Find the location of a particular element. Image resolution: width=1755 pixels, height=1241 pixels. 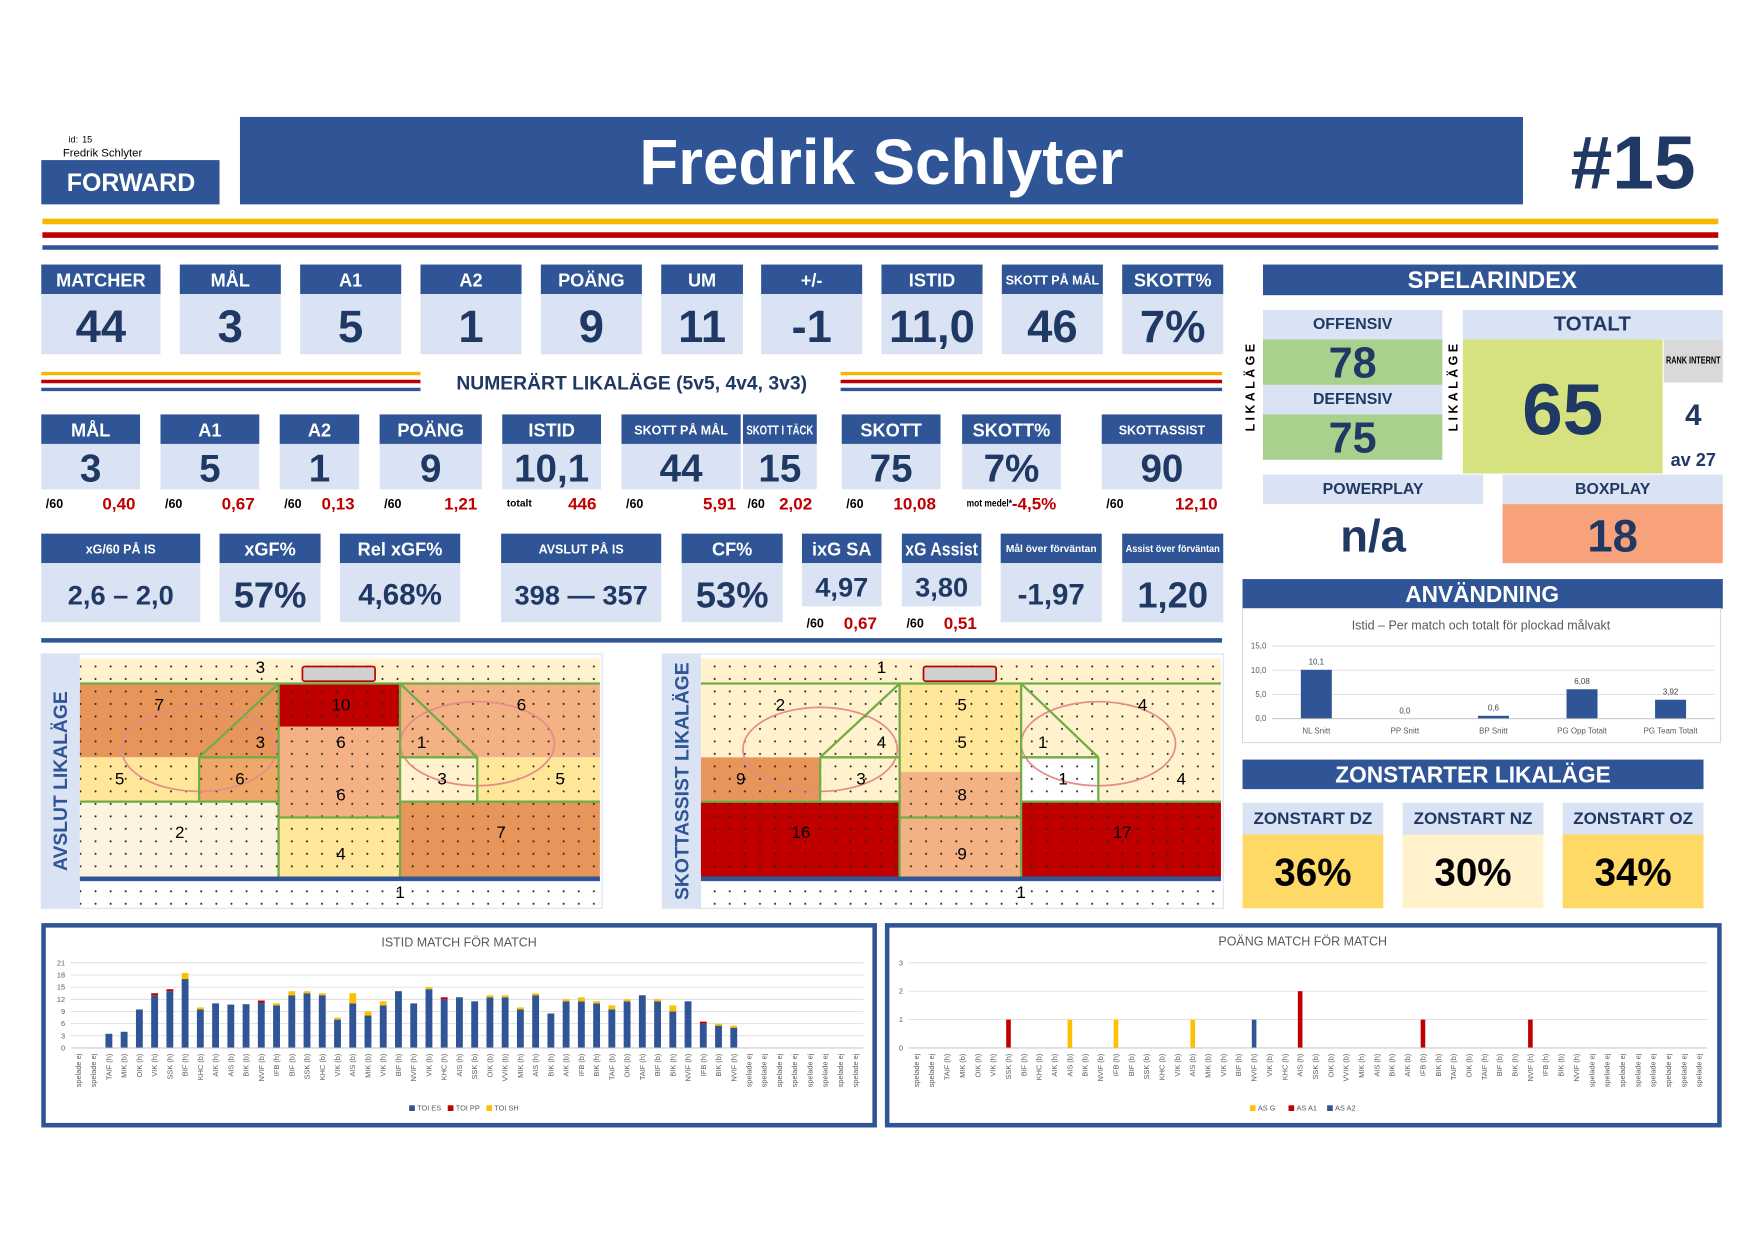

side-label: LIKALÄGE is located at coordinates (1453, 386).